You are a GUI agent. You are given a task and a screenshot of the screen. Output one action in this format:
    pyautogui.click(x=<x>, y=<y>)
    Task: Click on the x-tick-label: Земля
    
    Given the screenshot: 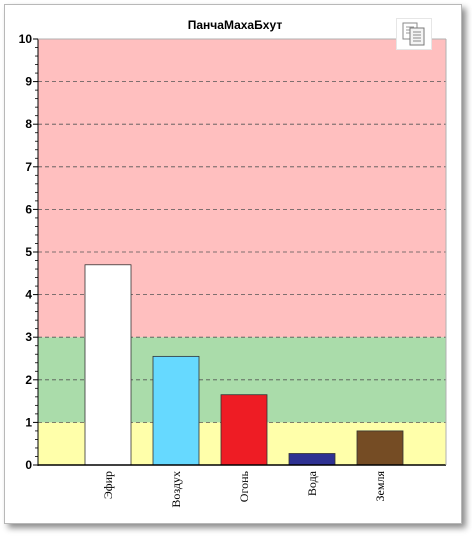 What is the action you would take?
    pyautogui.click(x=380, y=486)
    